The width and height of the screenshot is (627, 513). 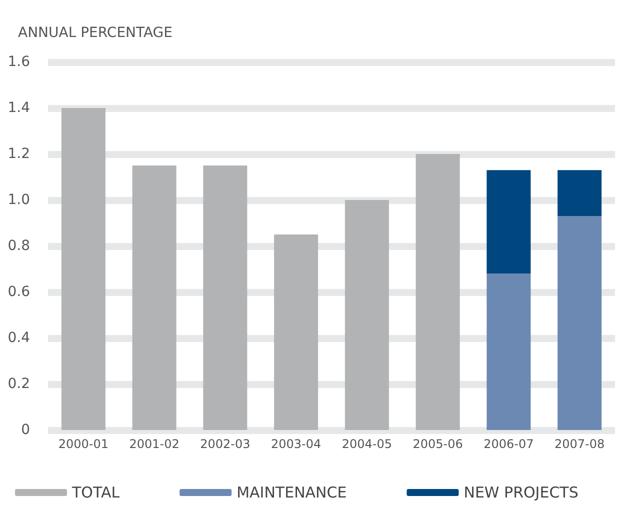 What do you see at coordinates (19, 246) in the screenshot?
I see `y-tick-label: 0.8` at bounding box center [19, 246].